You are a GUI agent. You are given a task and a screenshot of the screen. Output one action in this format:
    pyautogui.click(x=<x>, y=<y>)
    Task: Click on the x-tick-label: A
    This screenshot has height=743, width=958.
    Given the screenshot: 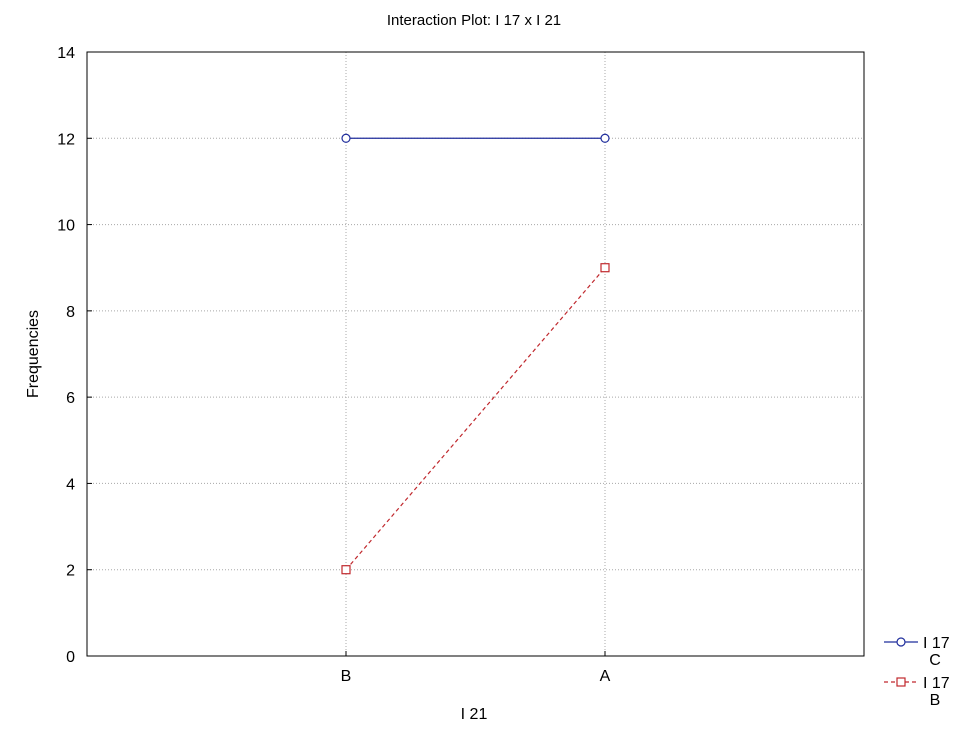 What is the action you would take?
    pyautogui.click(x=605, y=676)
    